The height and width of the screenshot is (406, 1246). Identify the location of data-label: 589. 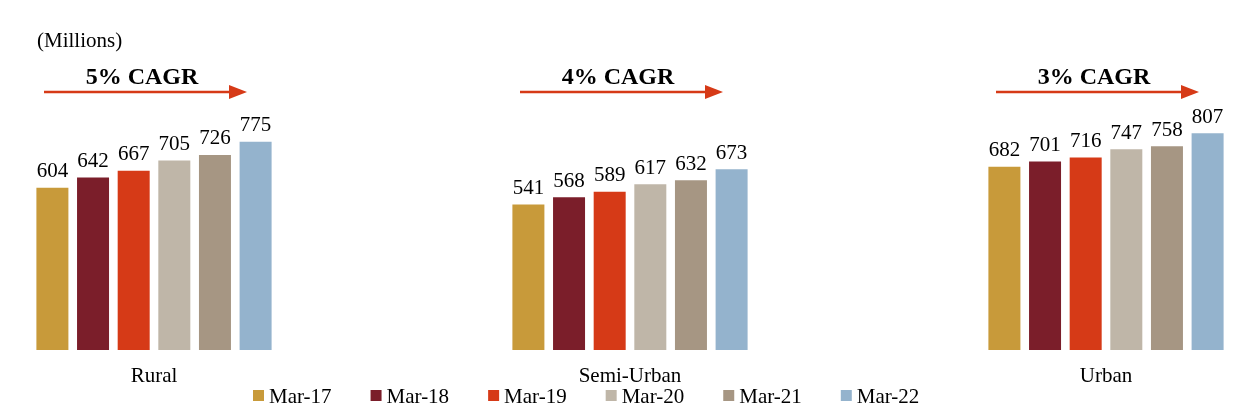
(609, 174).